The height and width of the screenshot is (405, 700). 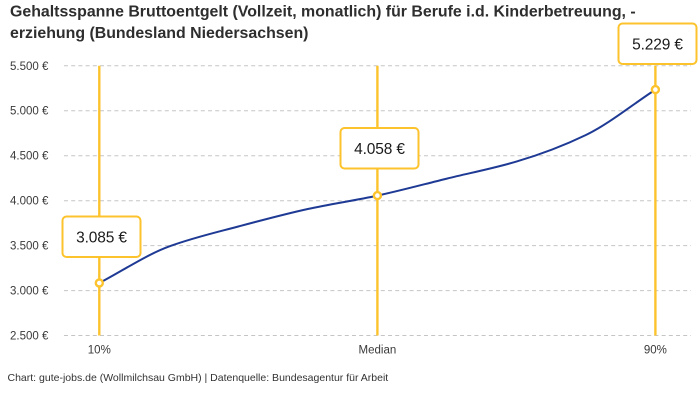 What do you see at coordinates (378, 351) in the screenshot?
I see `svg-text: Median` at bounding box center [378, 351].